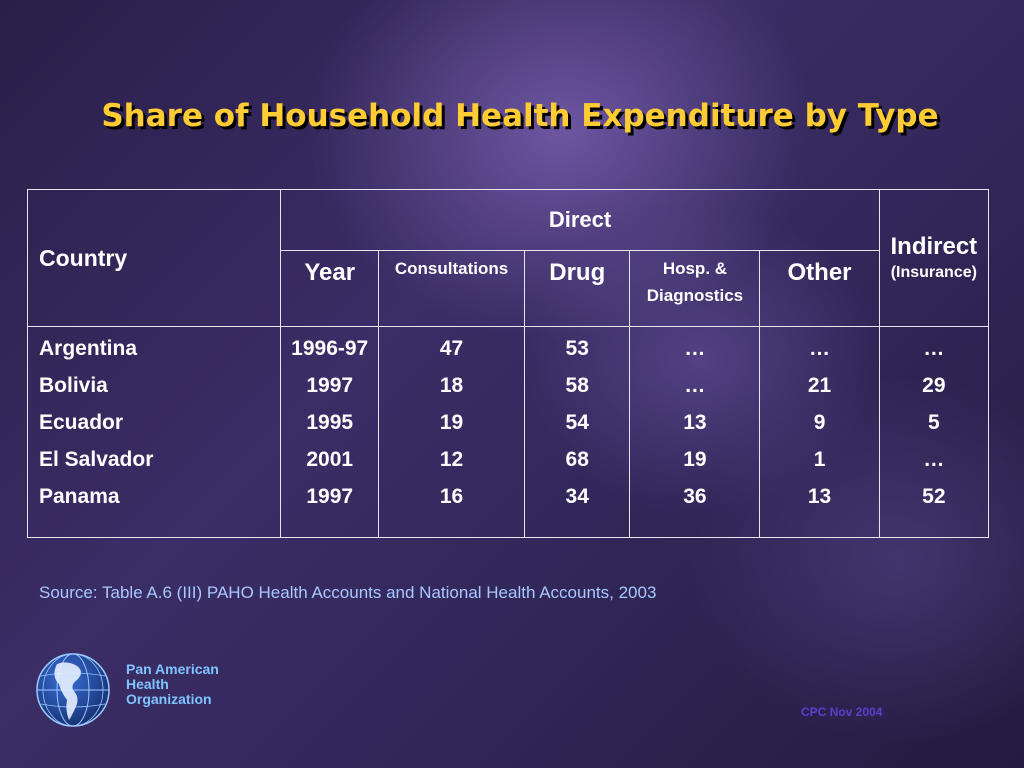  Describe the element at coordinates (933, 422) in the screenshot. I see `cell-indirect: 5` at that location.